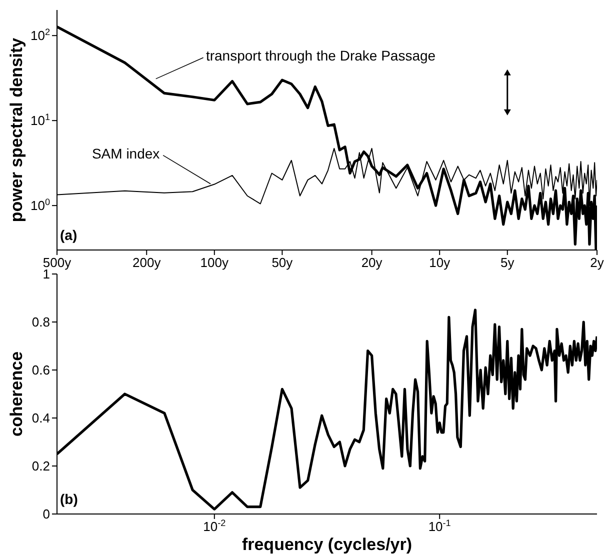 The image size is (605, 554). What do you see at coordinates (16, 394) in the screenshot?
I see `y-axis-title: coherence` at bounding box center [16, 394].